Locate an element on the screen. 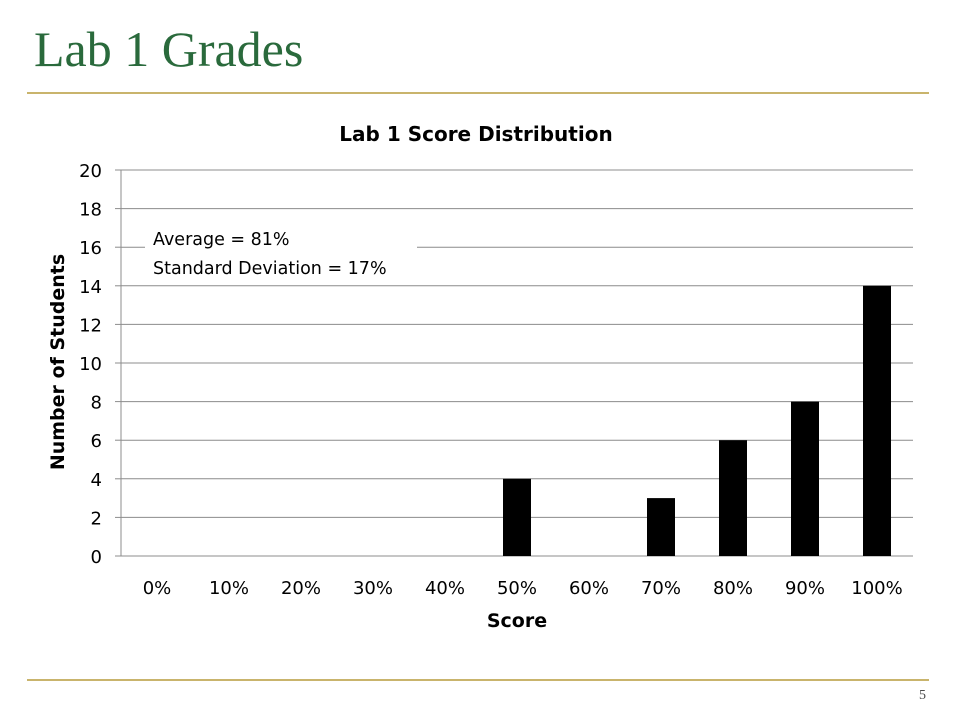  x-tick-label: 10% is located at coordinates (229, 588).